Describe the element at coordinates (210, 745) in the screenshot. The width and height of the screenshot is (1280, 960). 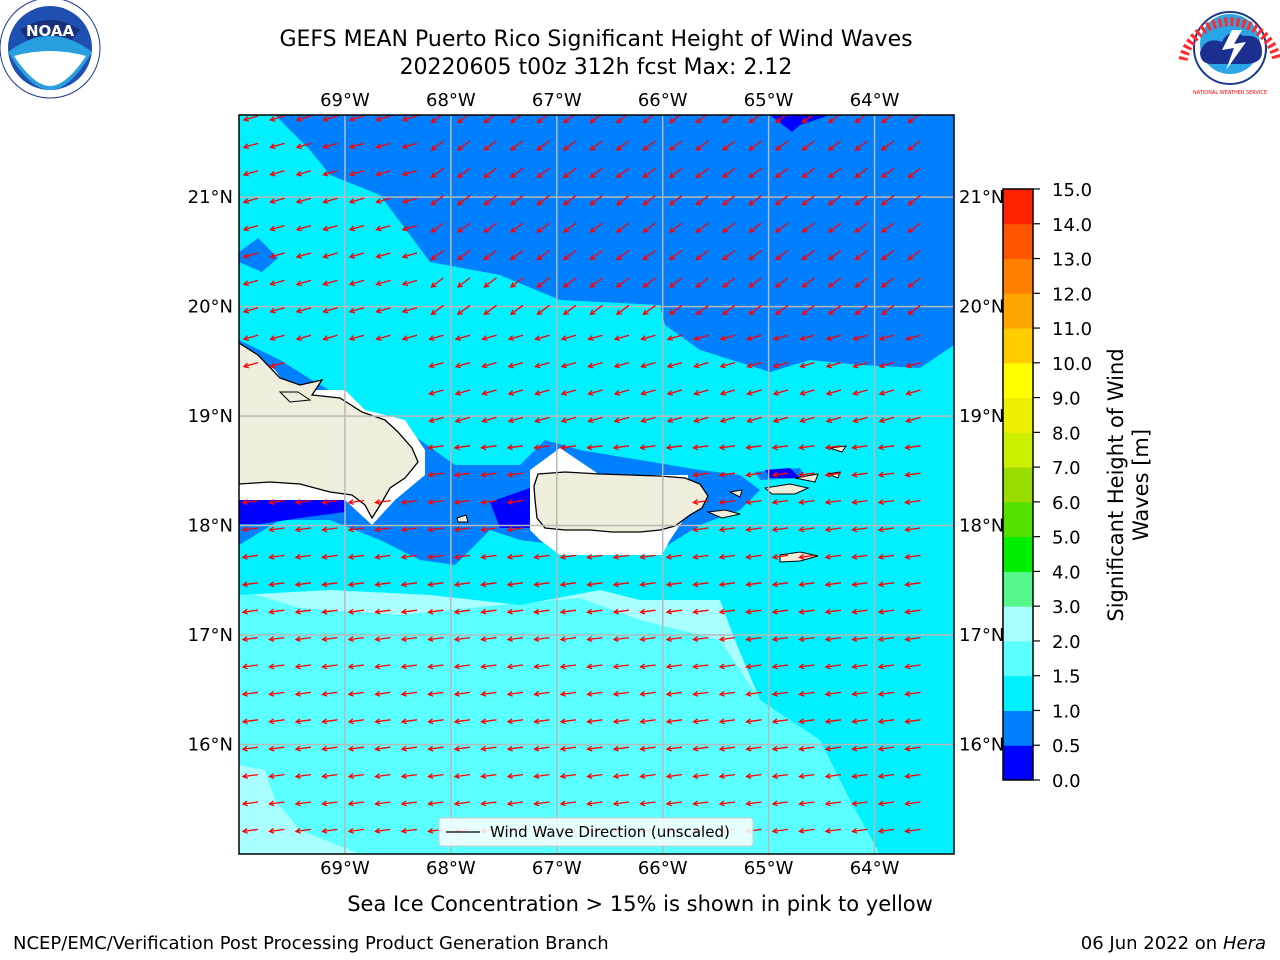
I see `lat-tick-label-left: 16°N` at that location.